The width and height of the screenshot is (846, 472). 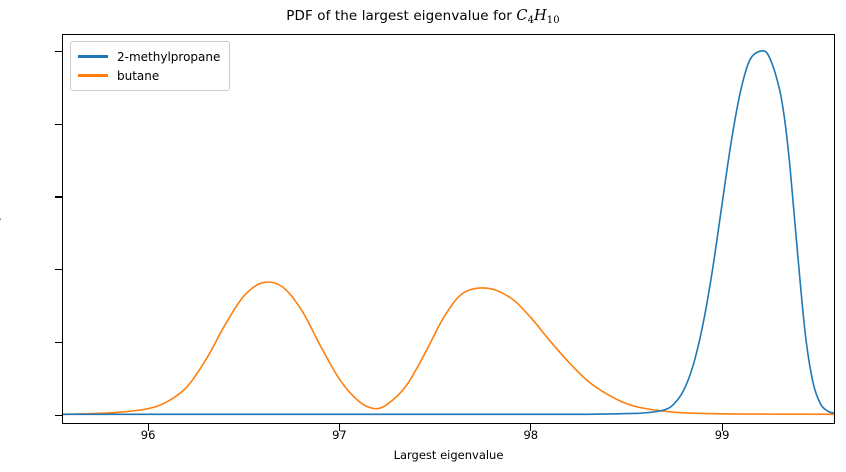 What do you see at coordinates (540, 16) in the screenshot?
I see `chart-title-var-h: H` at bounding box center [540, 16].